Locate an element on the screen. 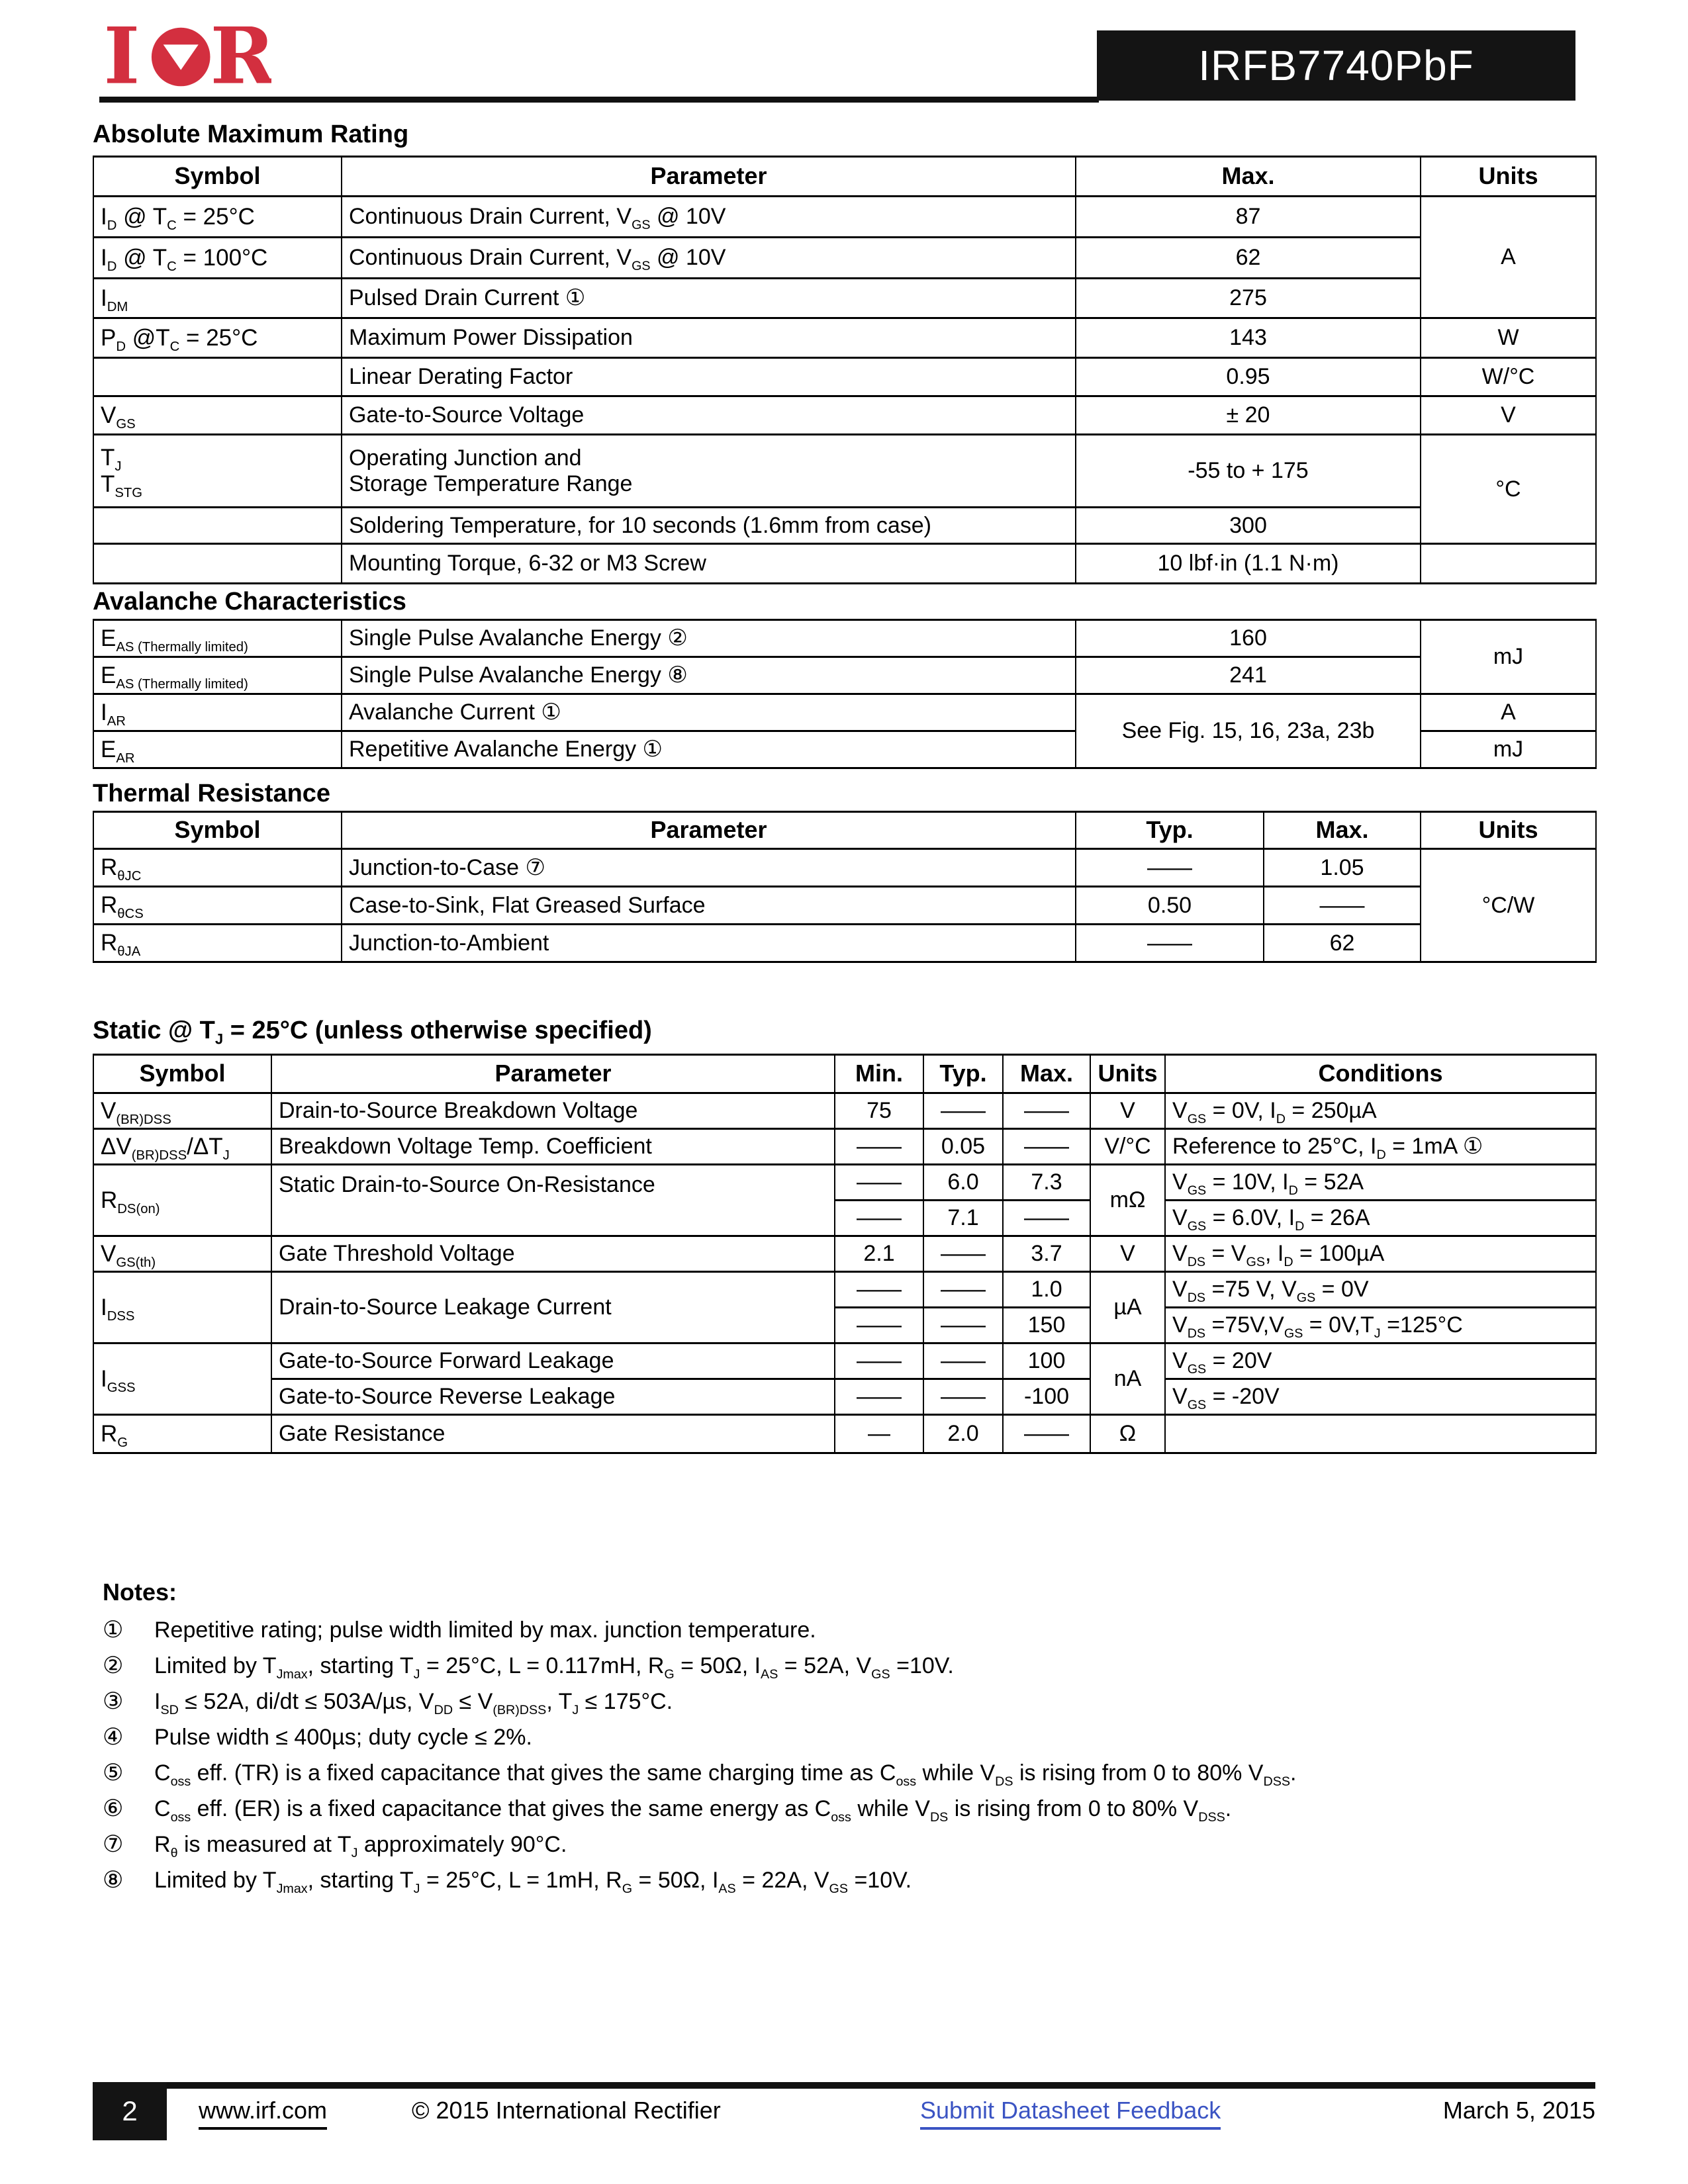 The width and height of the screenshot is (1688, 2184). symbol-cell: ΔV(BR)DSS/ΔTJ is located at coordinates (182, 1146).